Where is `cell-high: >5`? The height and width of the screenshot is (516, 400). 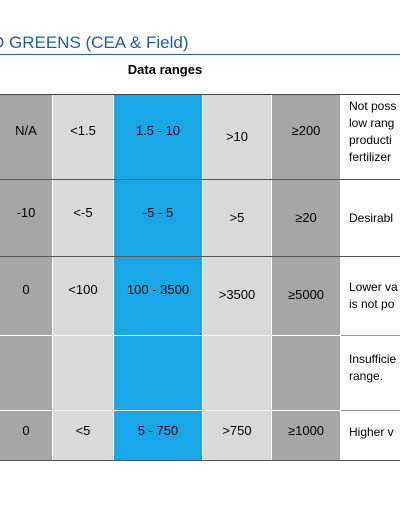
cell-high: >5 is located at coordinates (237, 218).